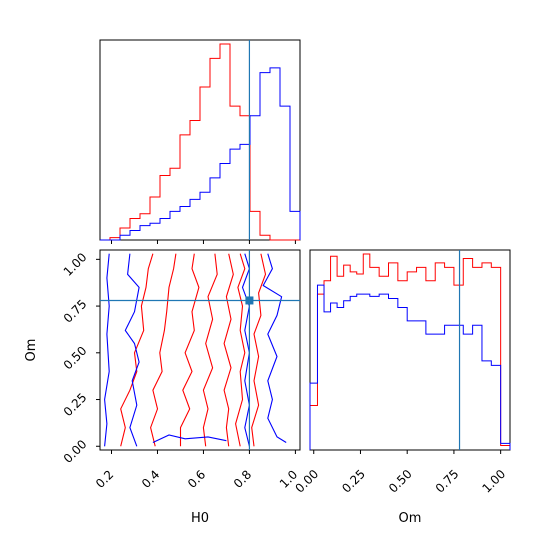  Describe the element at coordinates (307, 481) in the screenshot. I see `om-hist-xtick-label-0: 0.00` at that location.